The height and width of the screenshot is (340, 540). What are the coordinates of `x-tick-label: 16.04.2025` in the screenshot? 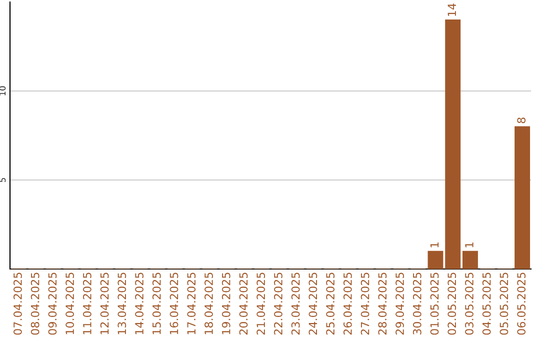 It's located at (174, 303).